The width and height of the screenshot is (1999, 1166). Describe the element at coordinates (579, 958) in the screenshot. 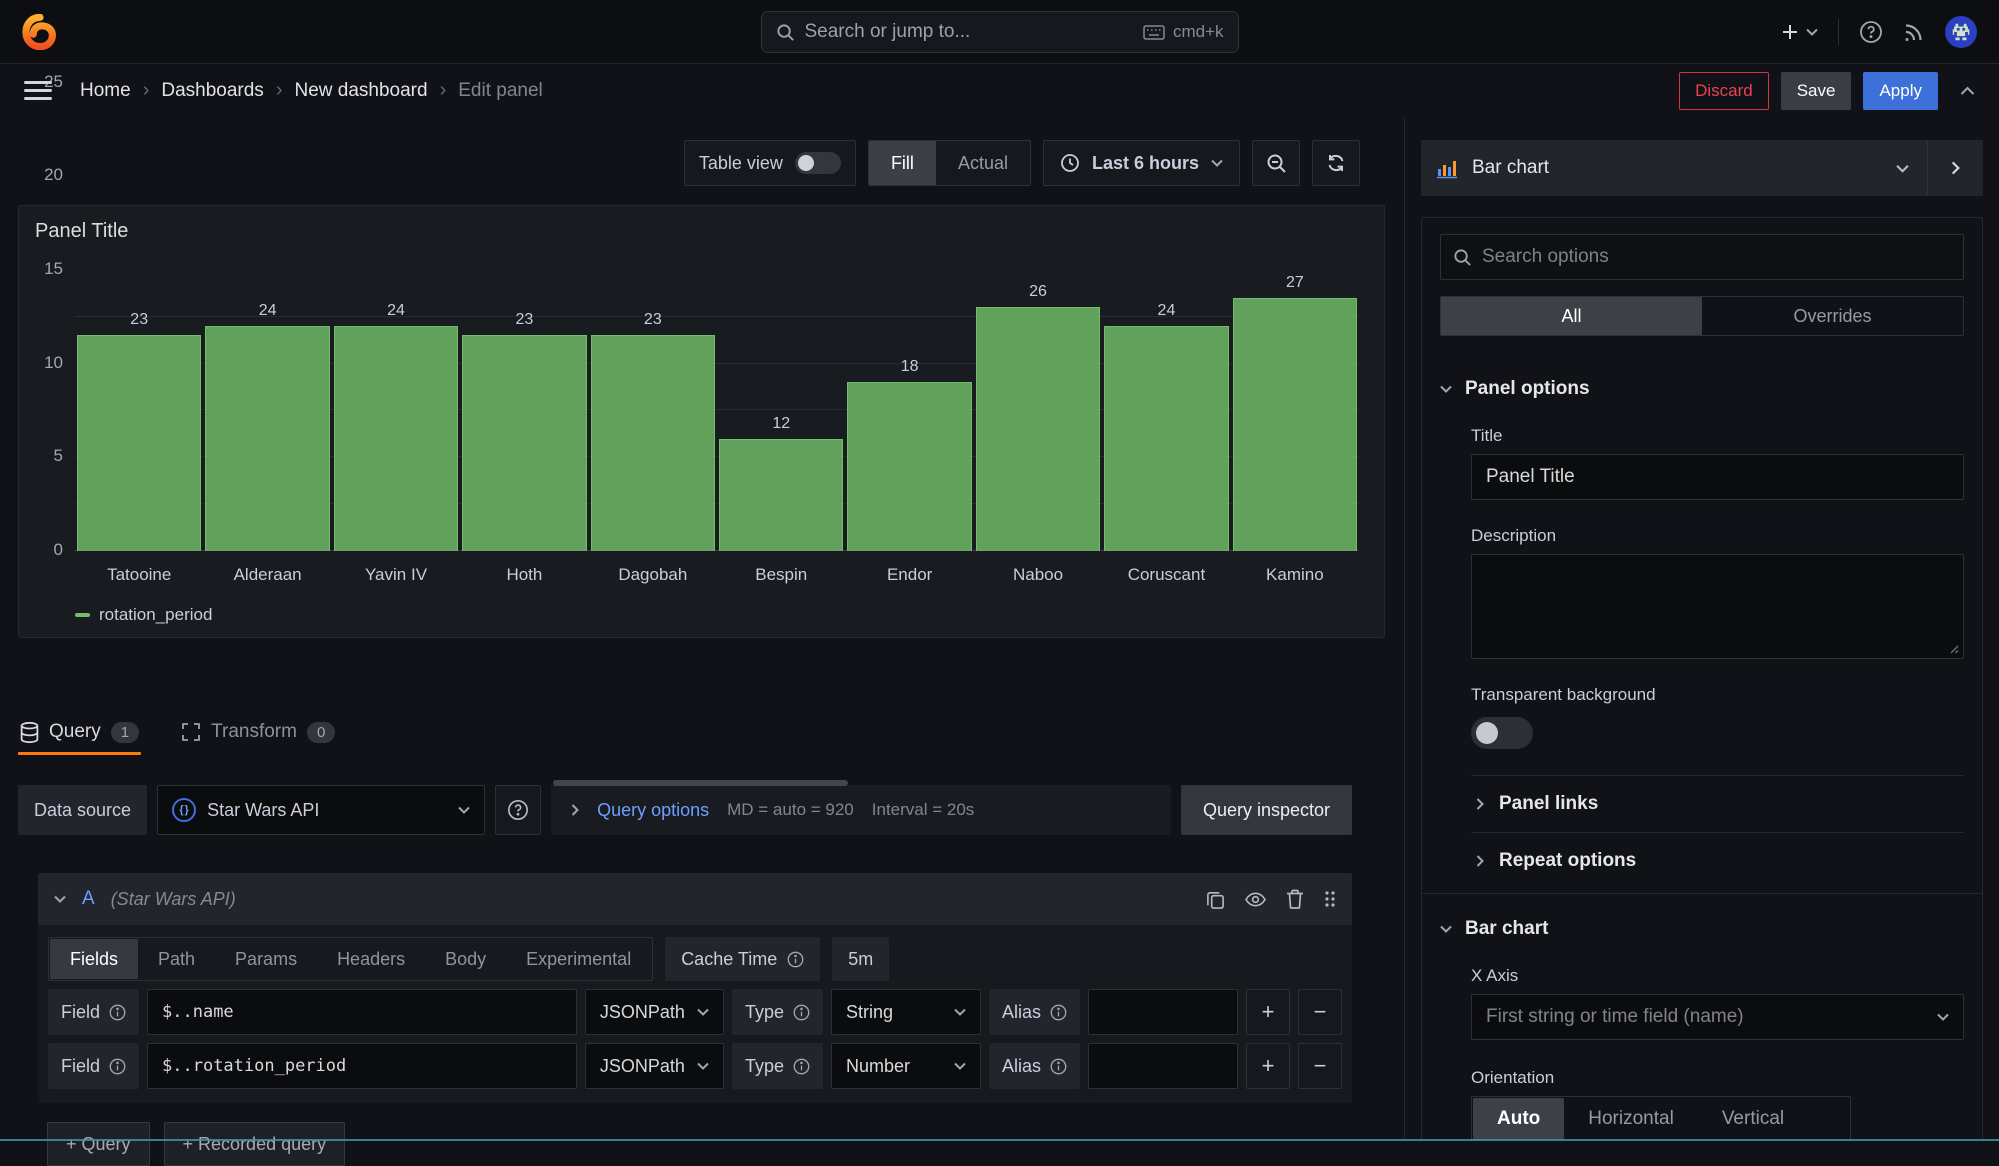

I see `editor-tab-experimental: Experimental` at that location.